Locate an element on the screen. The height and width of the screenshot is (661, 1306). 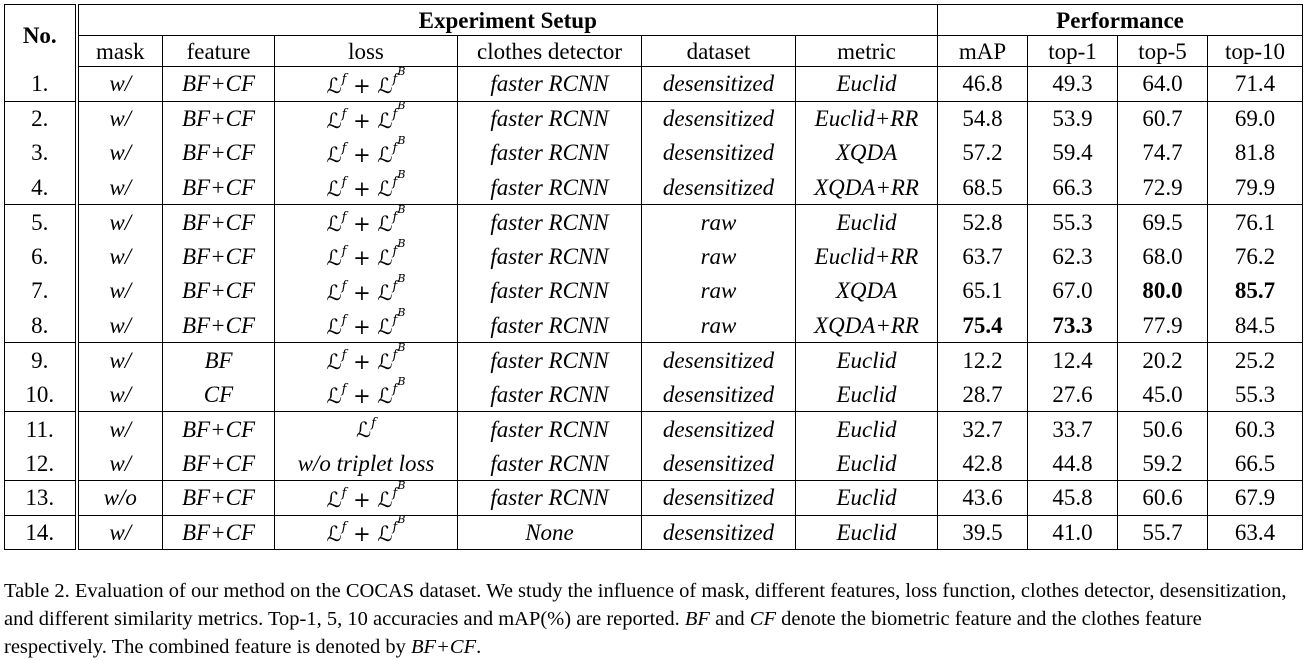
cell-no: 1. is located at coordinates (41, 83).